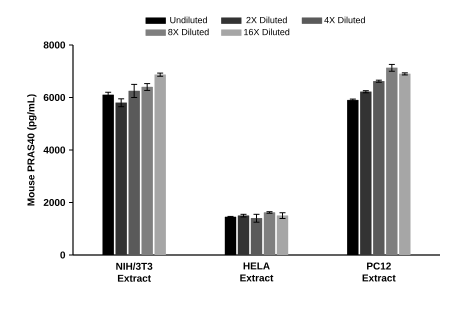 The image size is (450, 323). What do you see at coordinates (379, 272) in the screenshot?
I see `x-tick-label: PC12 Extract` at bounding box center [379, 272].